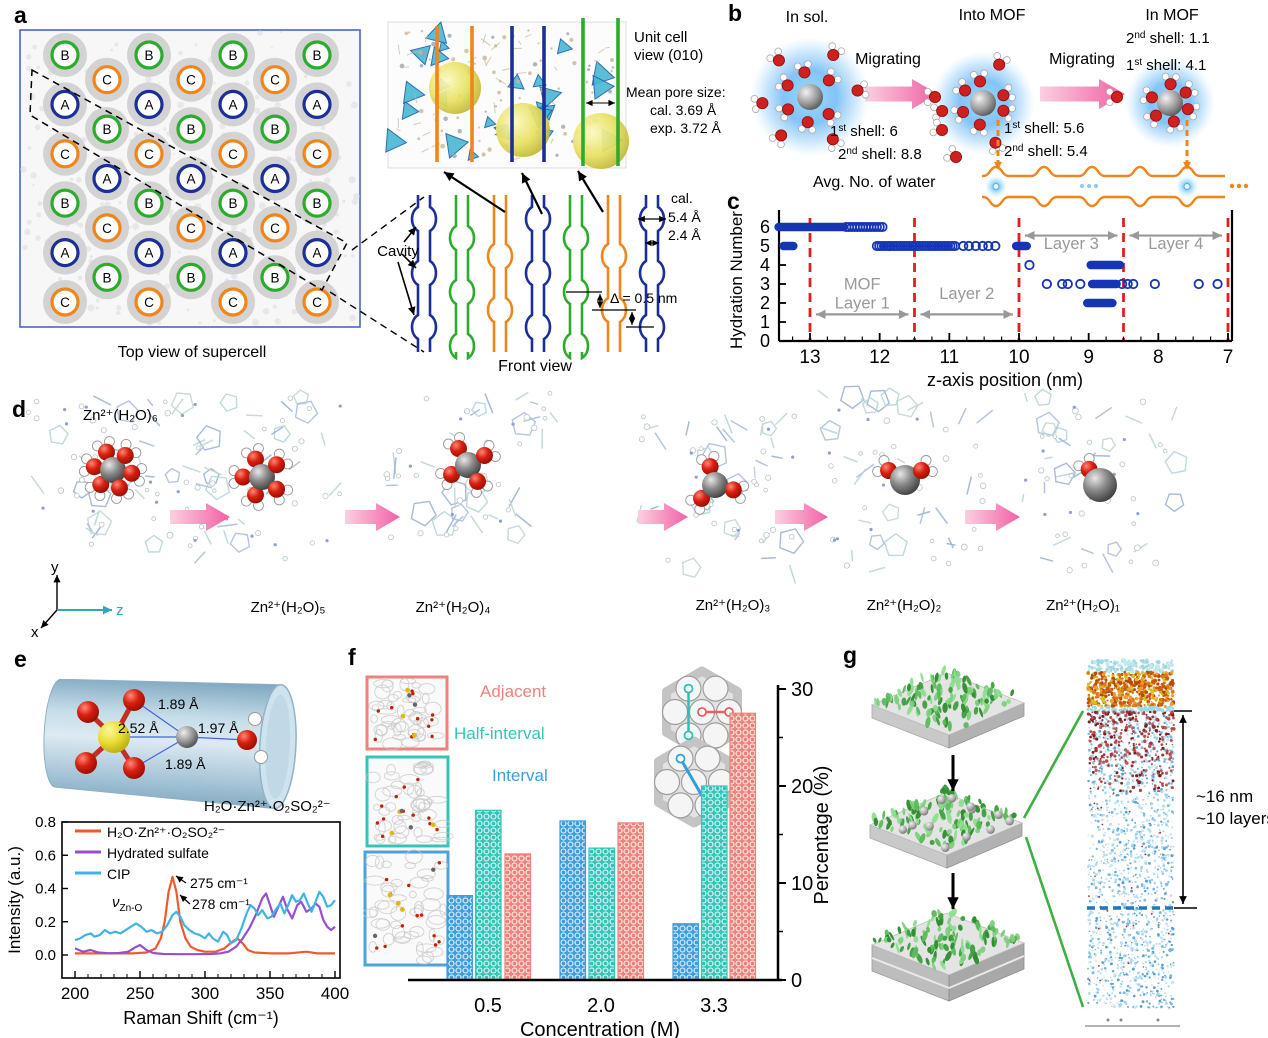 Image resolution: width=1268 pixels, height=1038 pixels. I want to click on pore-halo, so click(275, 178).